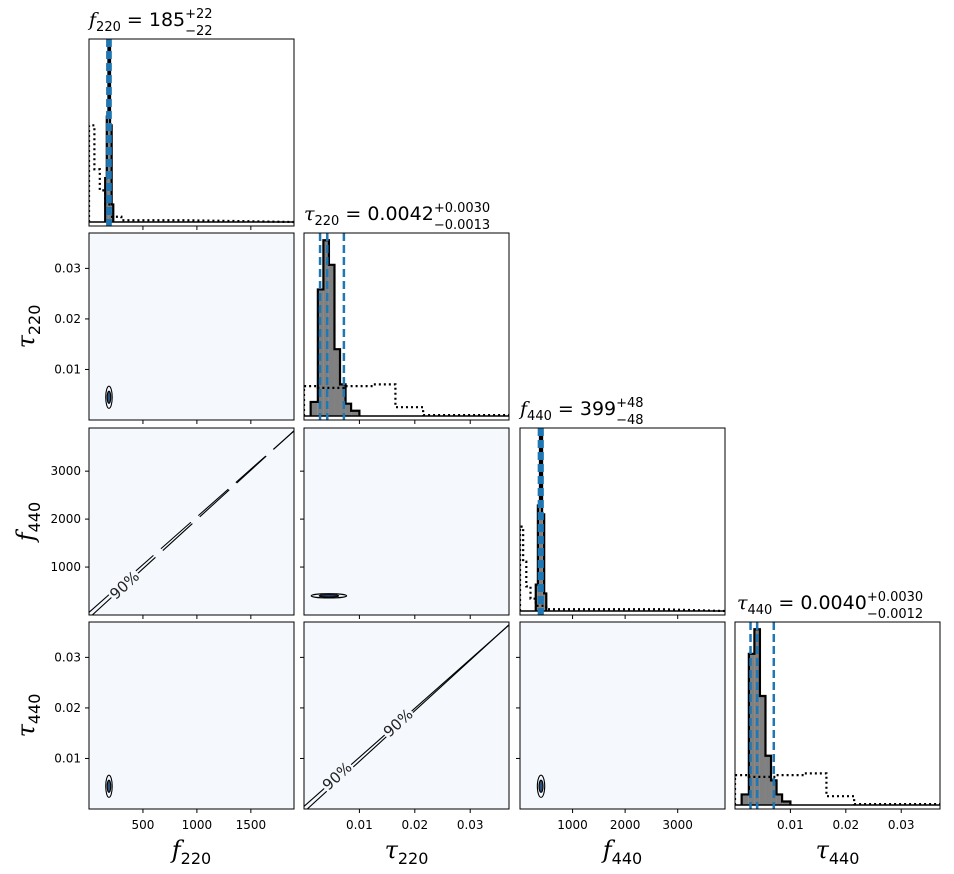 This screenshot has height=874, width=954. Describe the element at coordinates (34, 320) in the screenshot. I see `ylabel-tau220-subscript: 220` at that location.